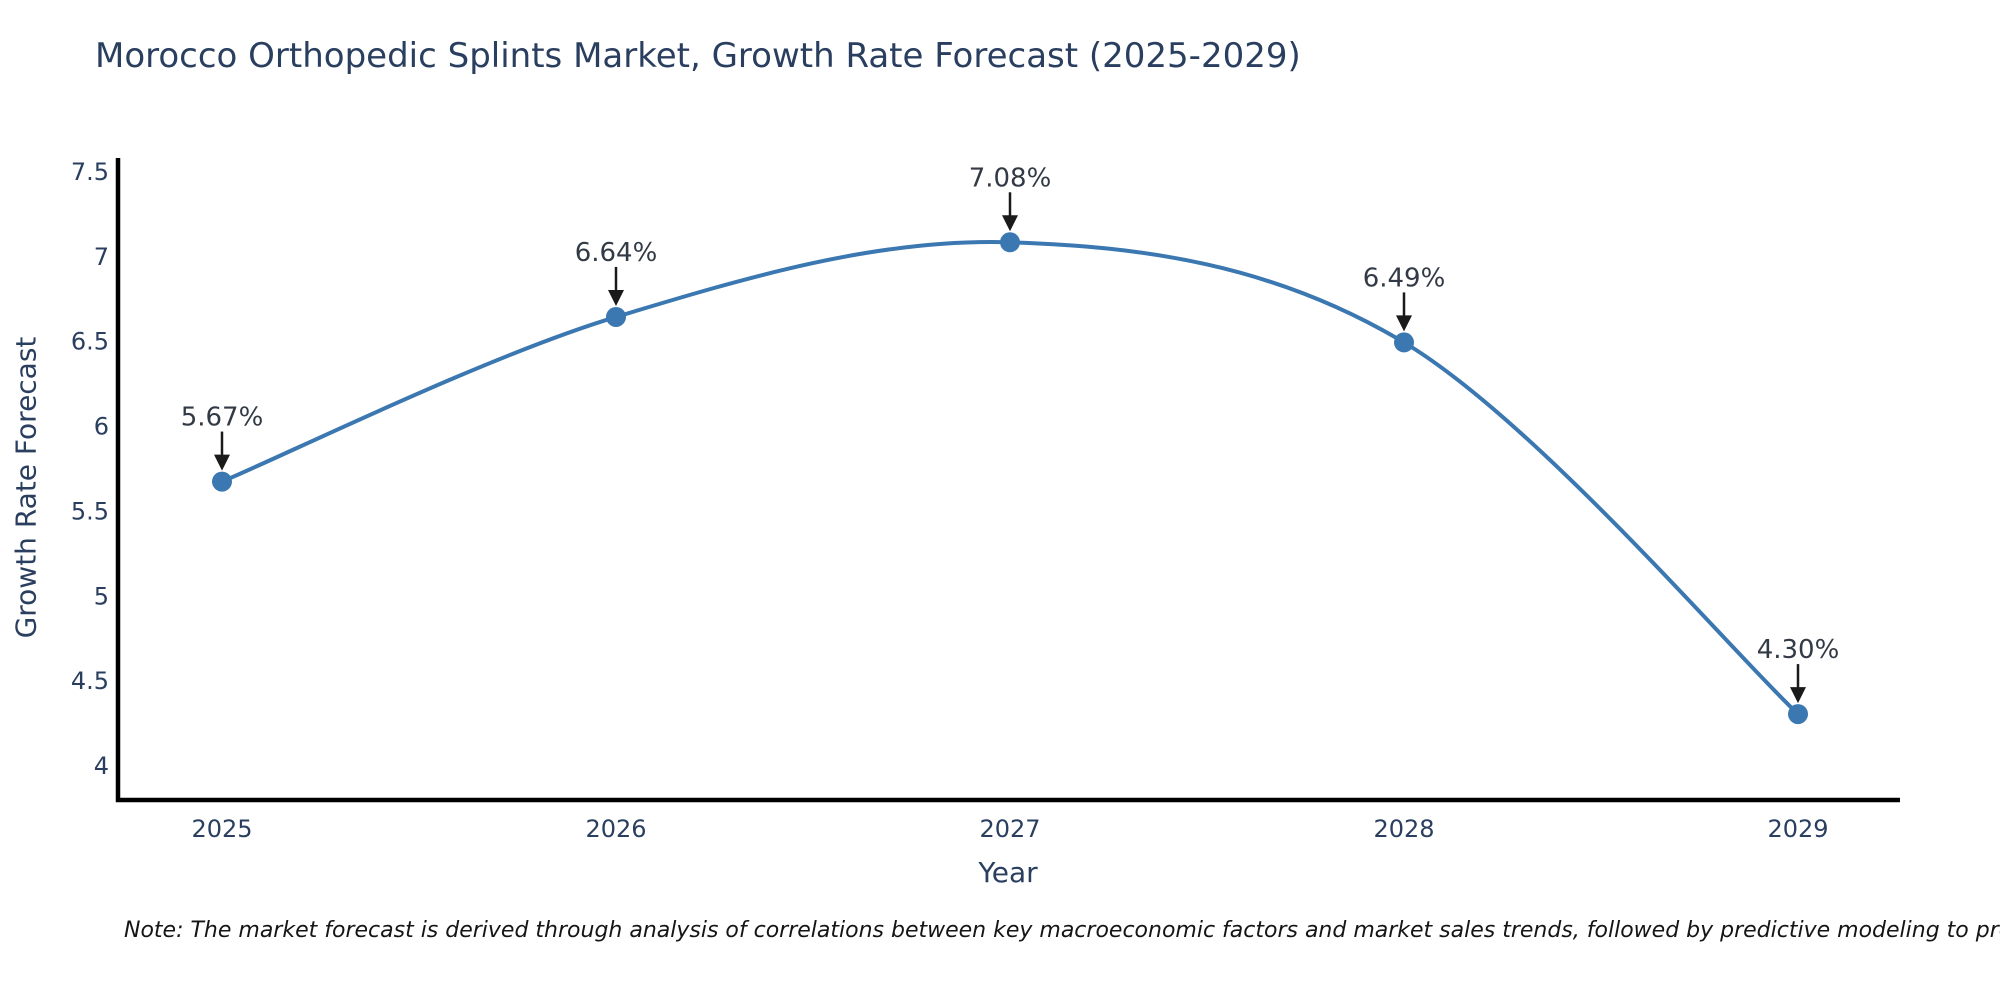  What do you see at coordinates (221, 829) in the screenshot?
I see `x-tick-label: 2025` at bounding box center [221, 829].